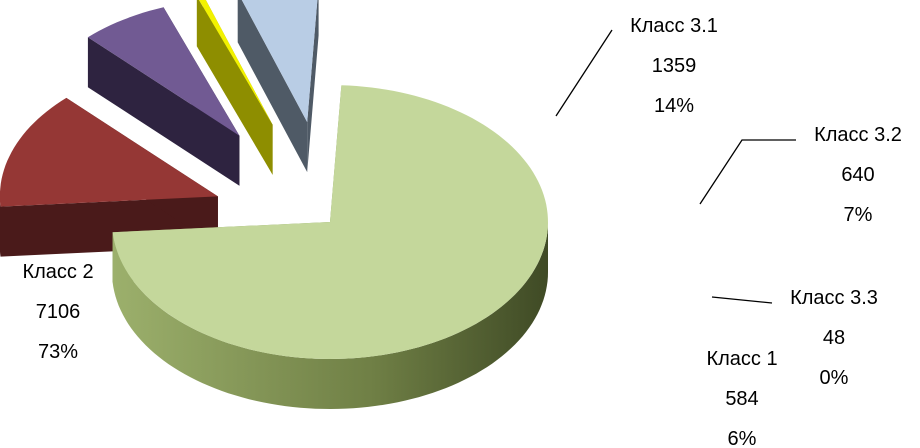 The width and height of the screenshot is (920, 448). I want to click on slice-Класс-3-2, so click(163, 96).